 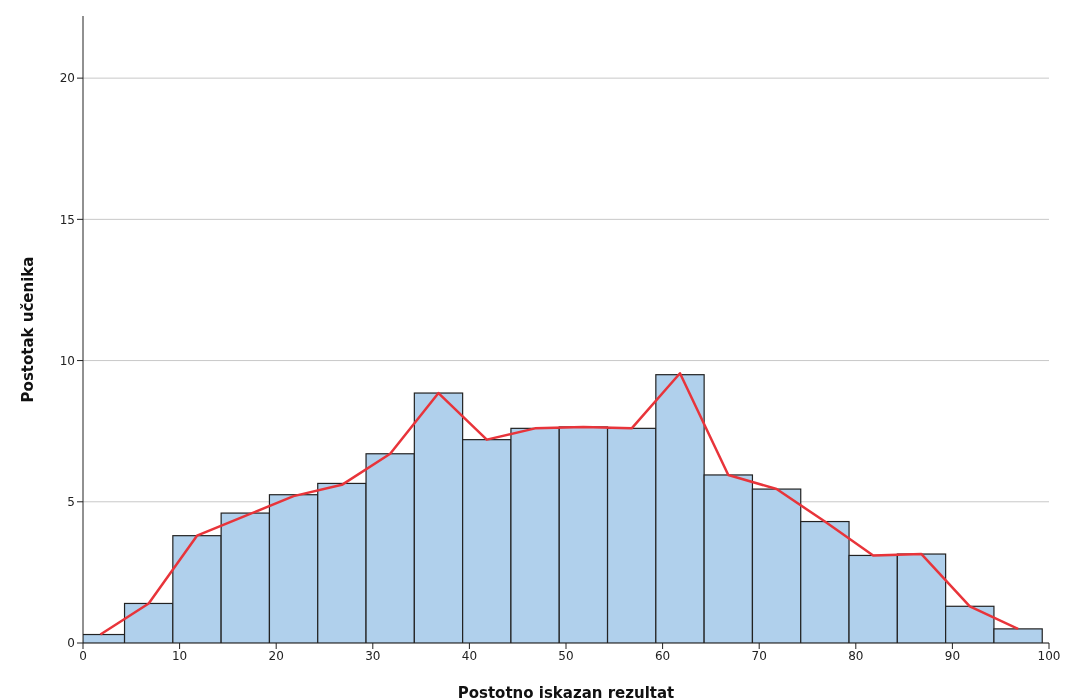 What do you see at coordinates (373, 655) in the screenshot?
I see `x-tick-label: 30` at bounding box center [373, 655].